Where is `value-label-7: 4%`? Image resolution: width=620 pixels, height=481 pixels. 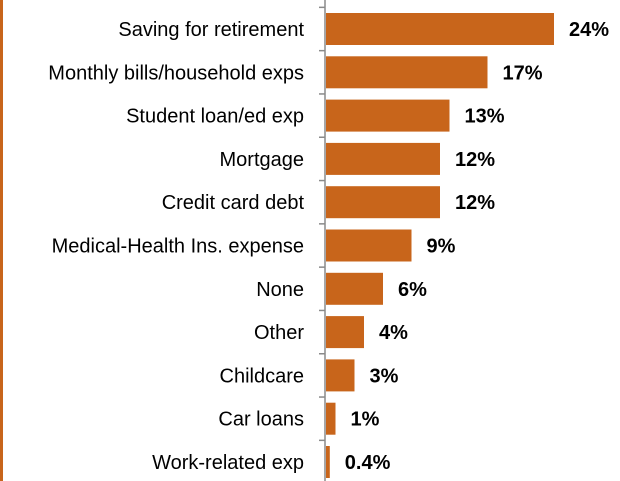
value-label-7: 4% is located at coordinates (393, 333).